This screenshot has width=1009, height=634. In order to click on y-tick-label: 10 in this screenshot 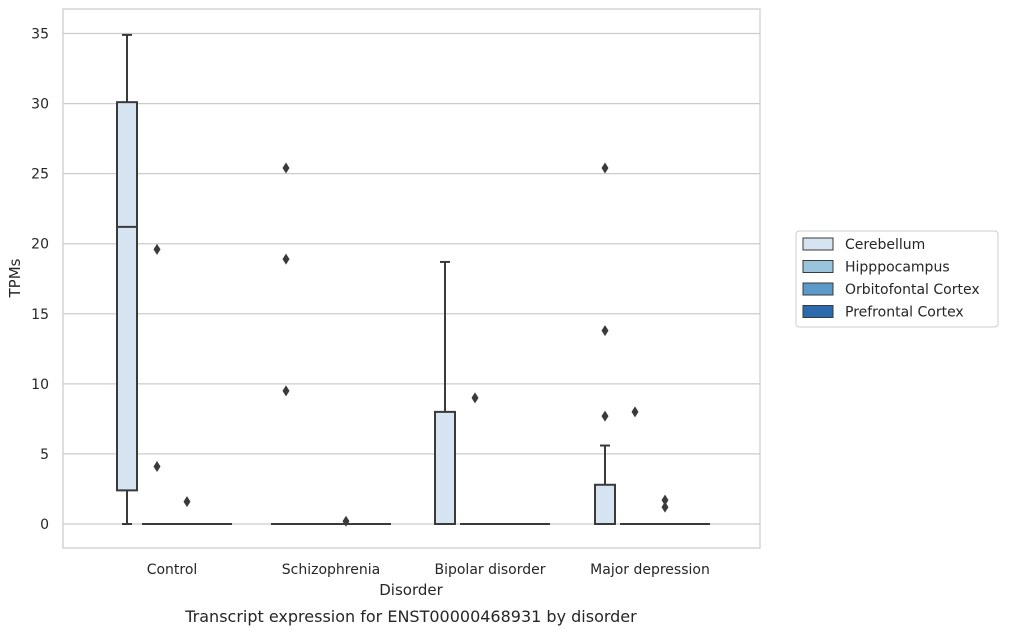, I will do `click(40, 385)`.